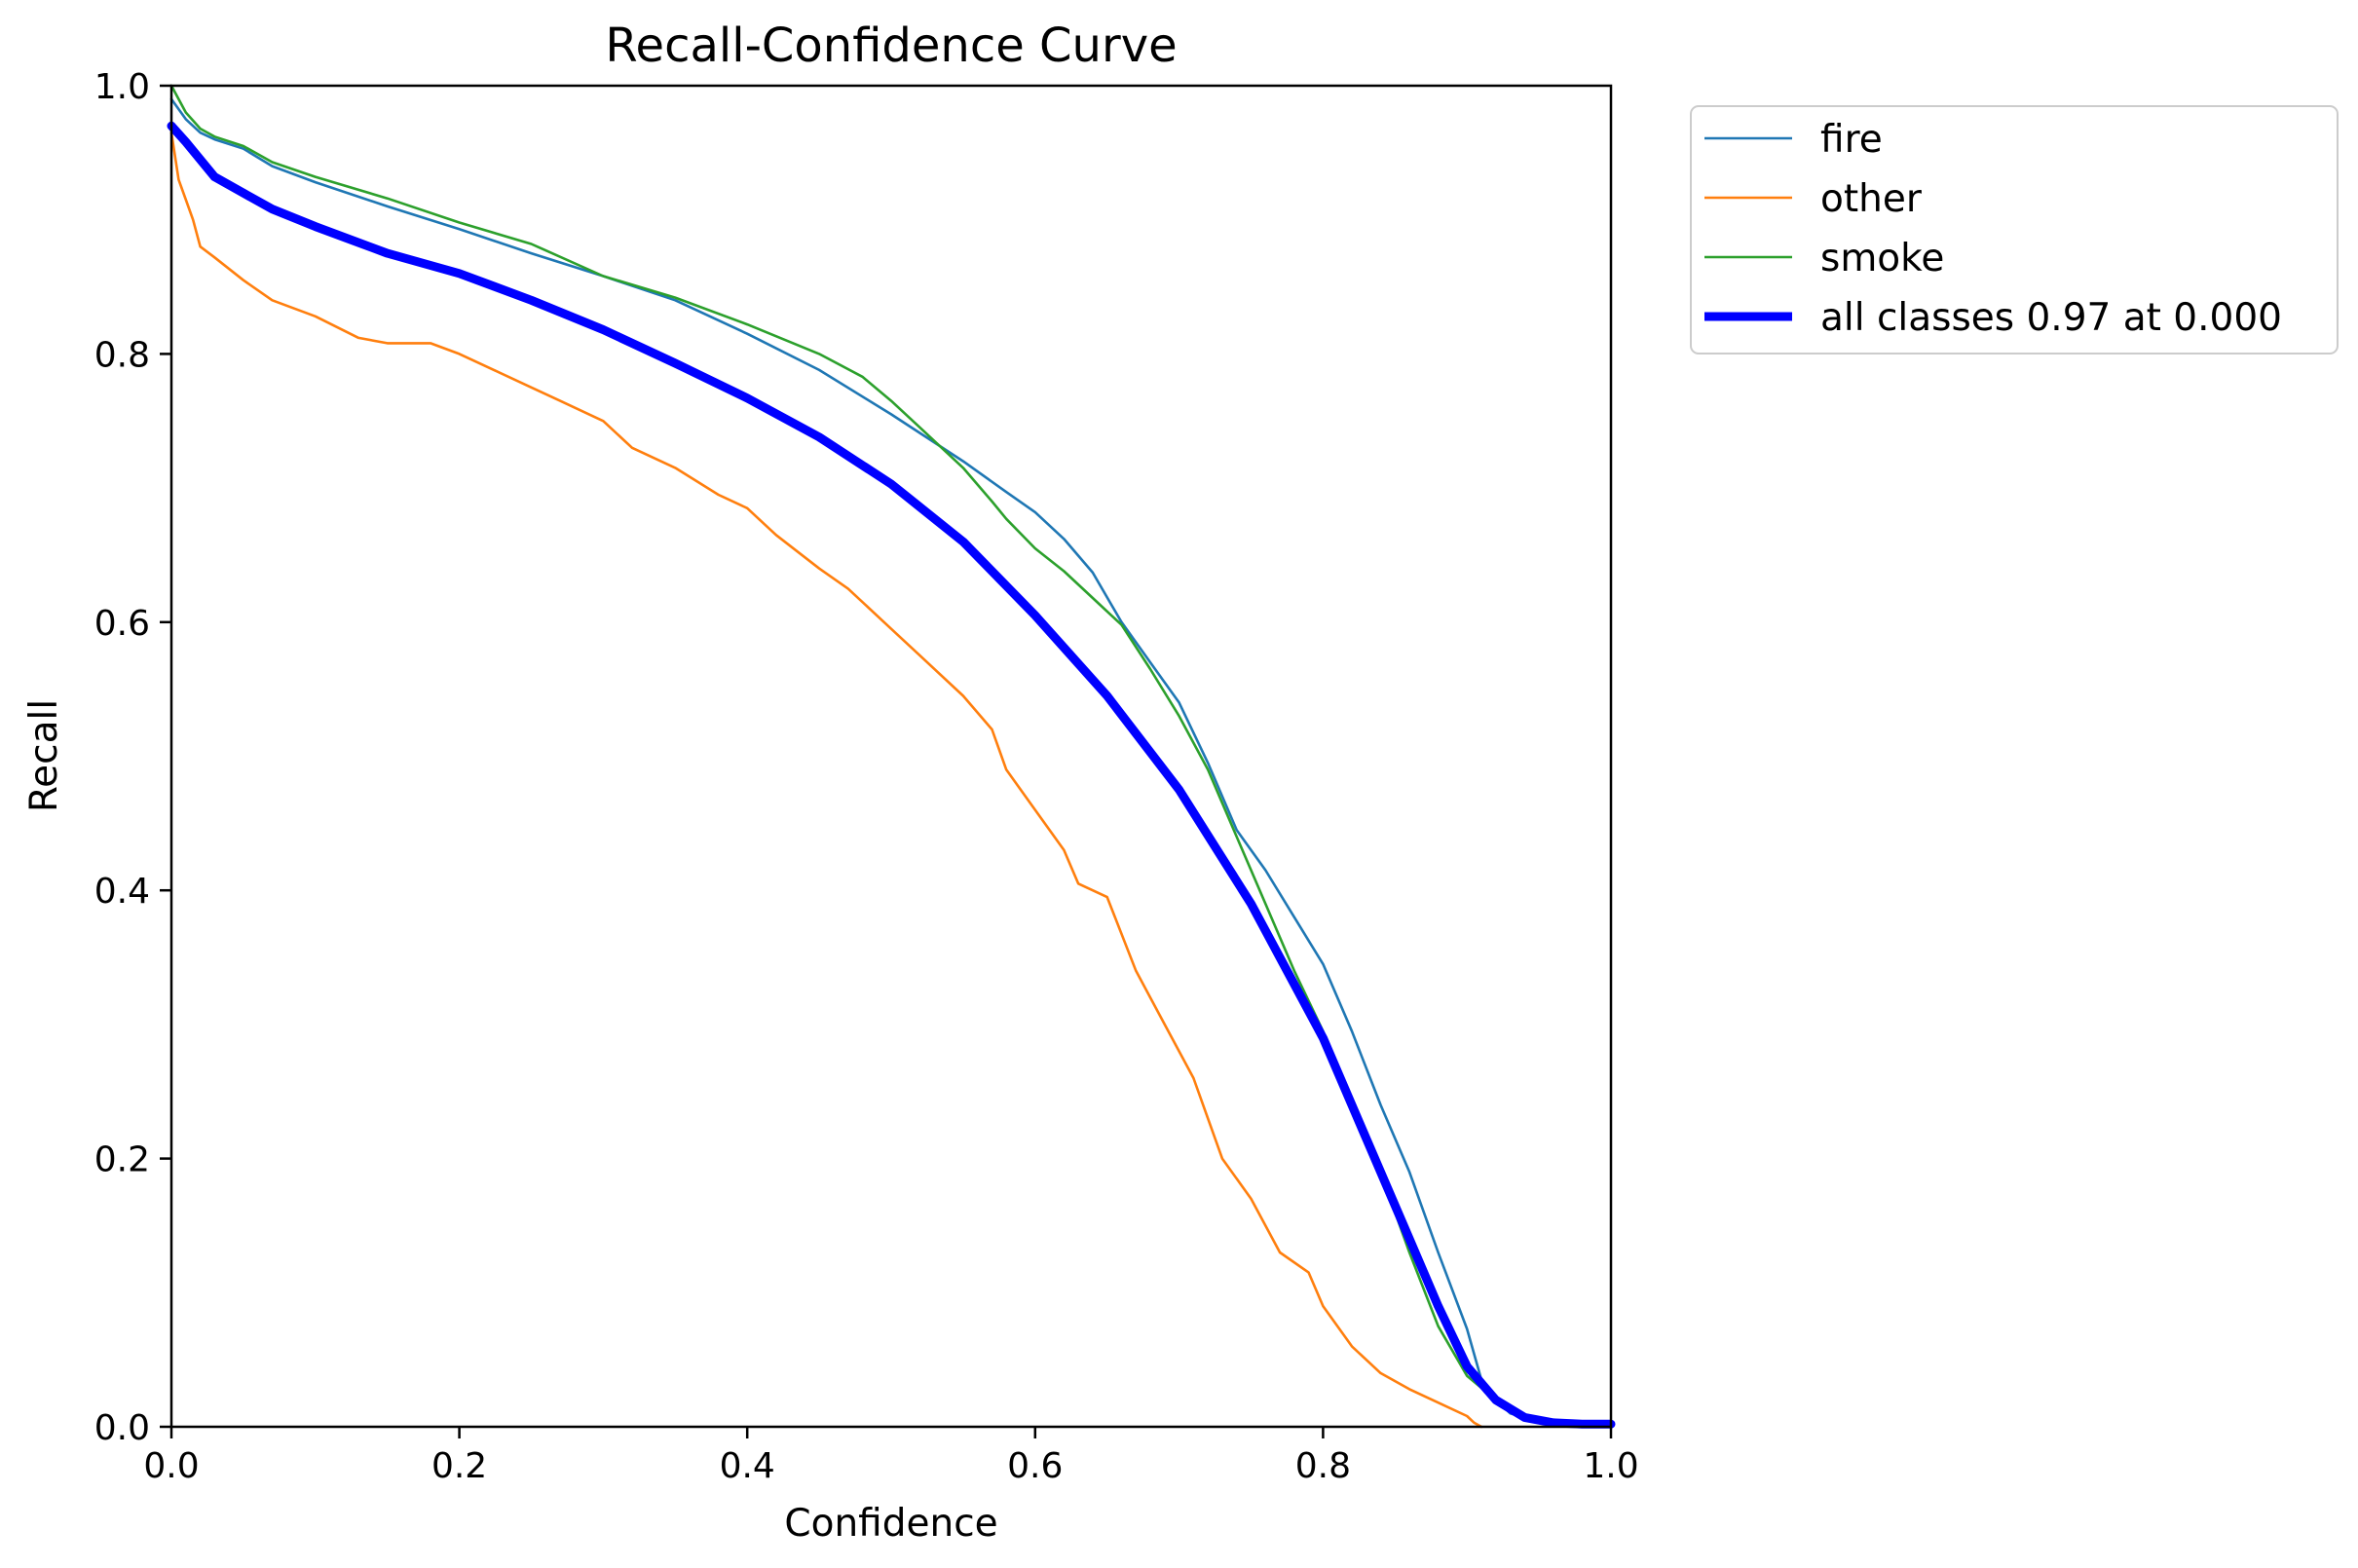 The width and height of the screenshot is (2358, 1568). I want to click on x-axis-label: Confidence, so click(891, 1524).